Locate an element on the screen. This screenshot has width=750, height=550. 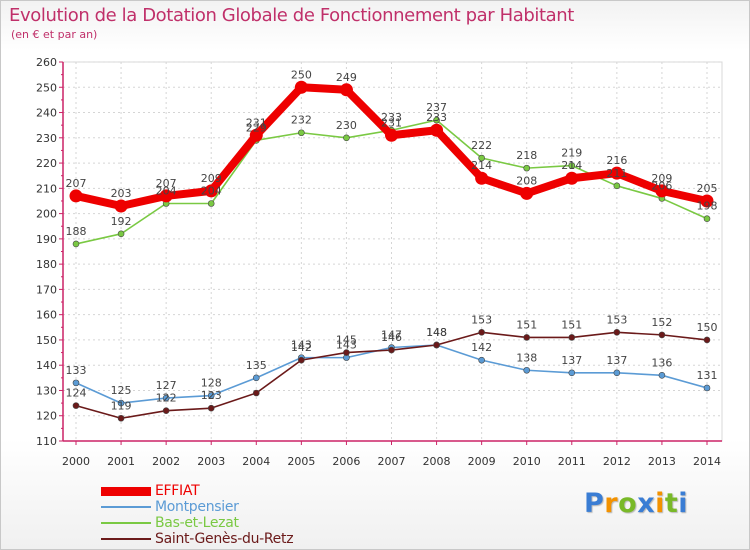
data-label-effiat: 205 is located at coordinates (707, 188).